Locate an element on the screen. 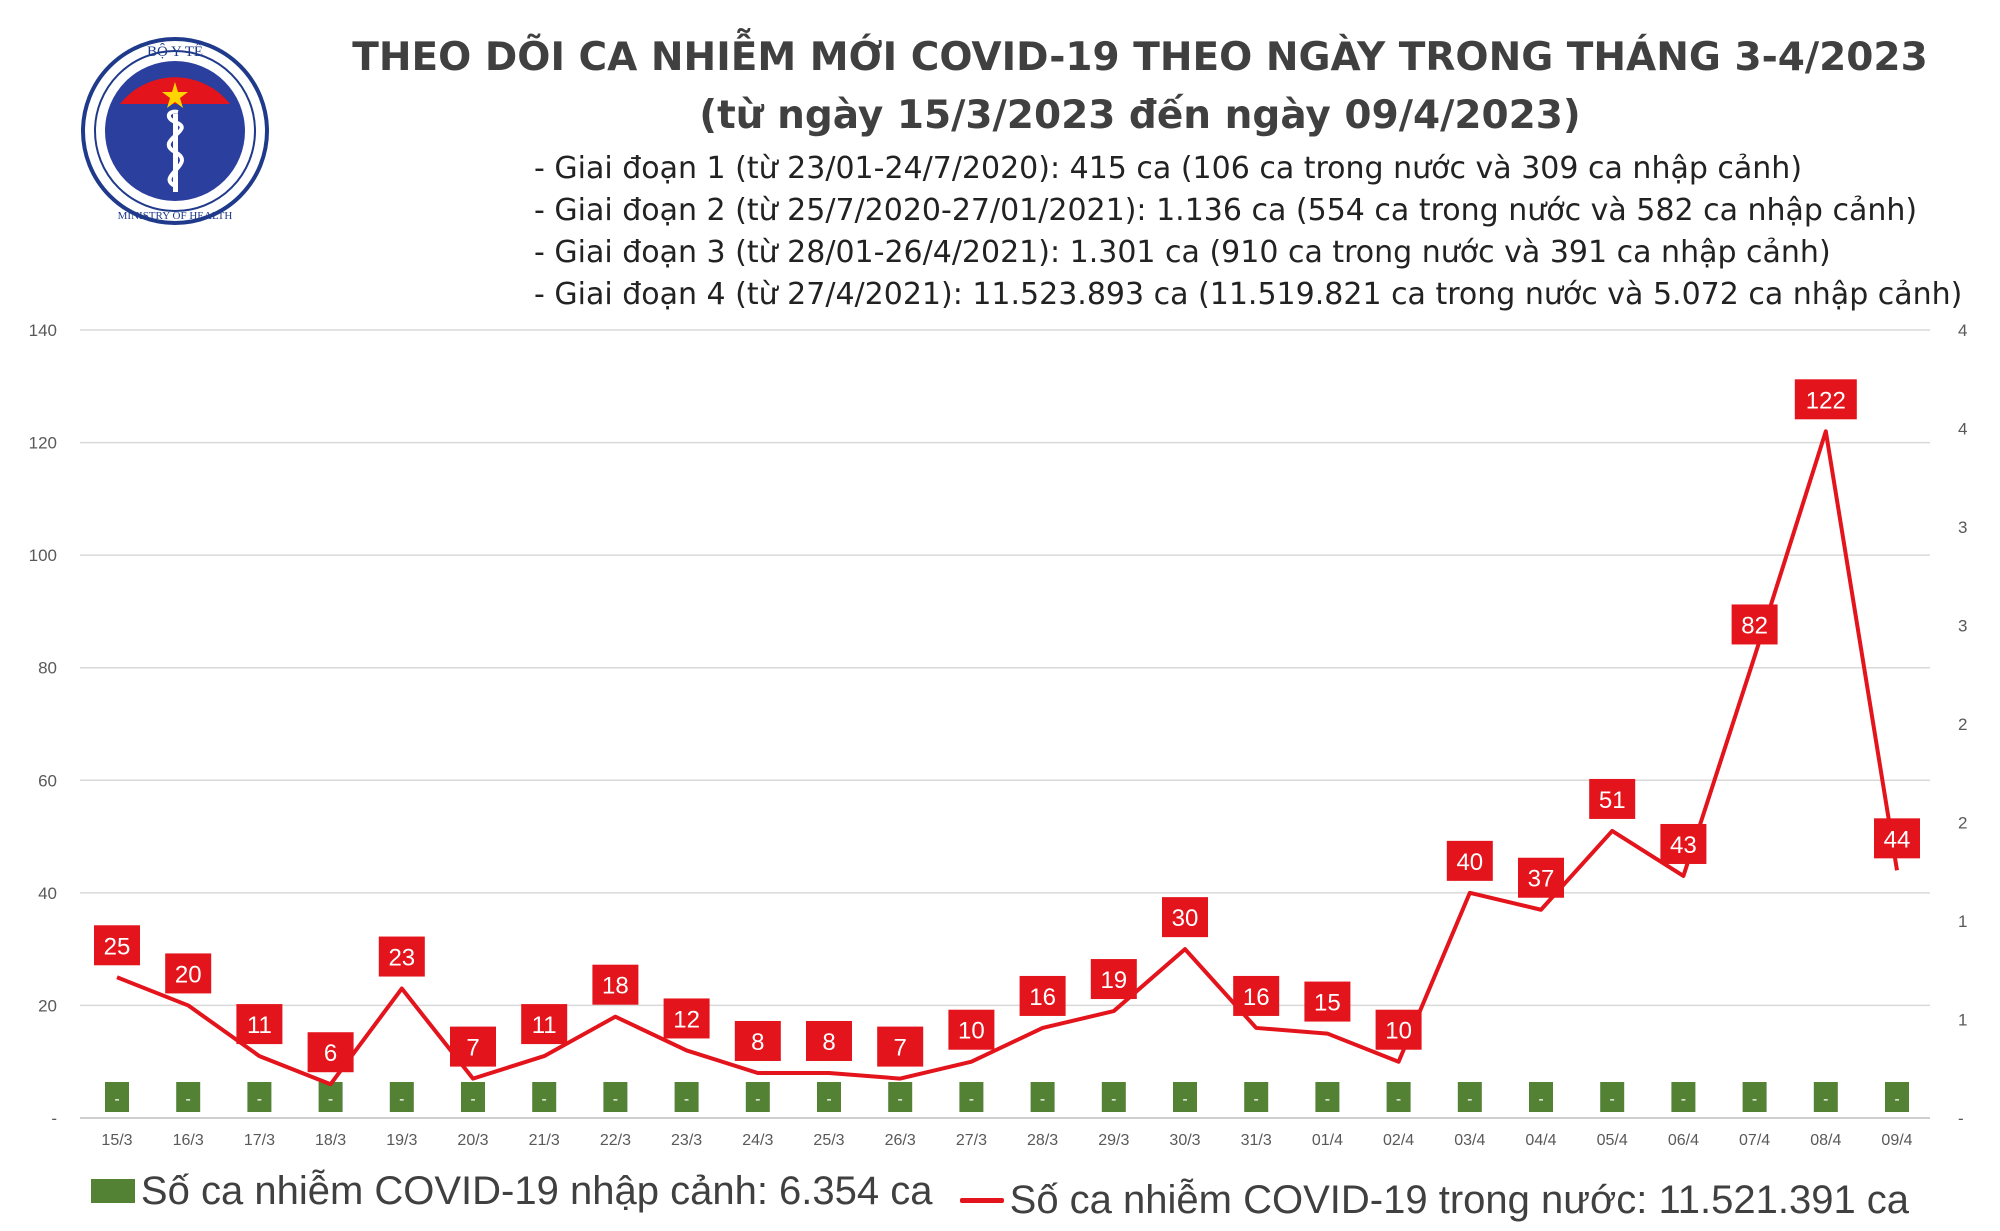 The width and height of the screenshot is (2000, 1231). data-label: 23 is located at coordinates (401, 958).